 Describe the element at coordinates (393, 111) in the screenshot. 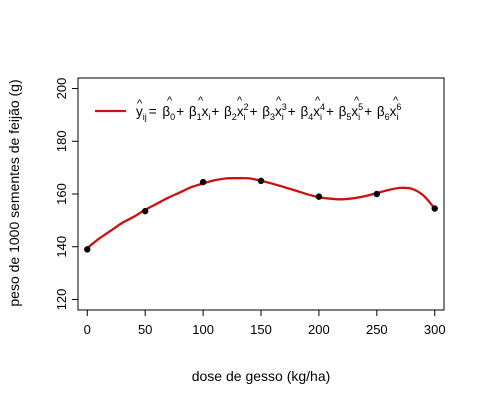

I see `legend-x6: x` at that location.